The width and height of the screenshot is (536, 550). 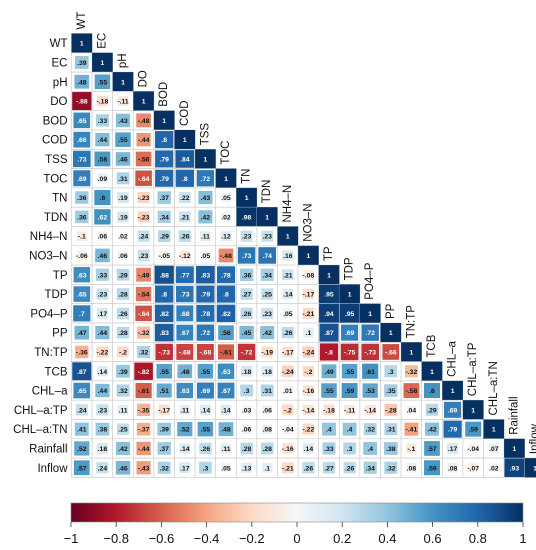 I want to click on cell-value: .49, so click(x=329, y=372).